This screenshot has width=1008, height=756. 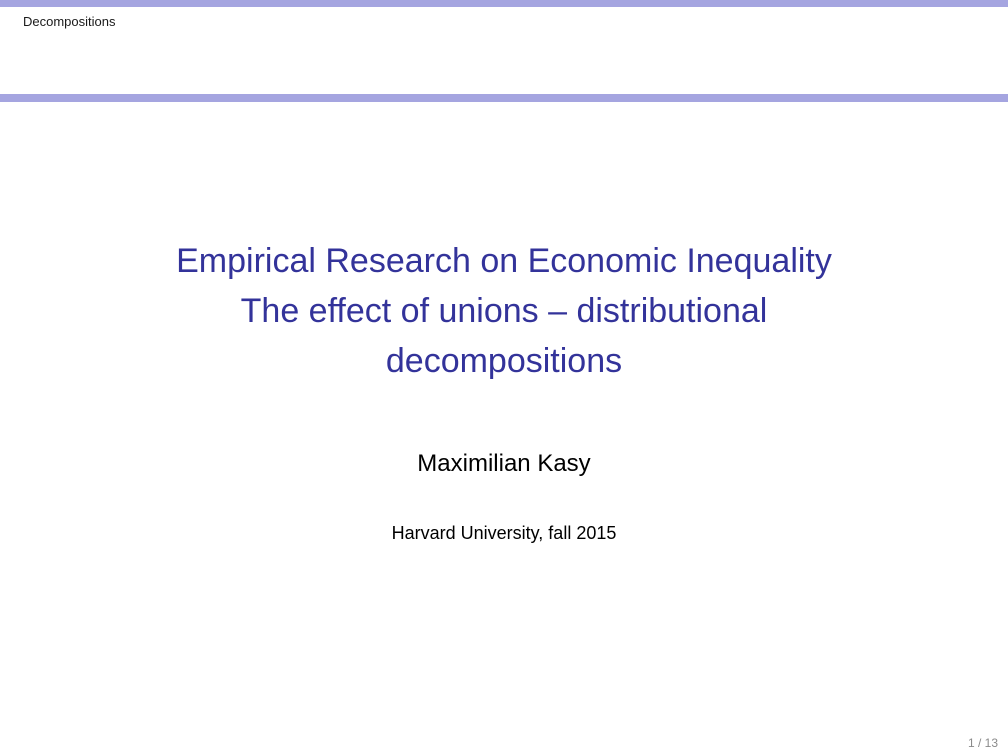 What do you see at coordinates (504, 98) in the screenshot?
I see `header-divider` at bounding box center [504, 98].